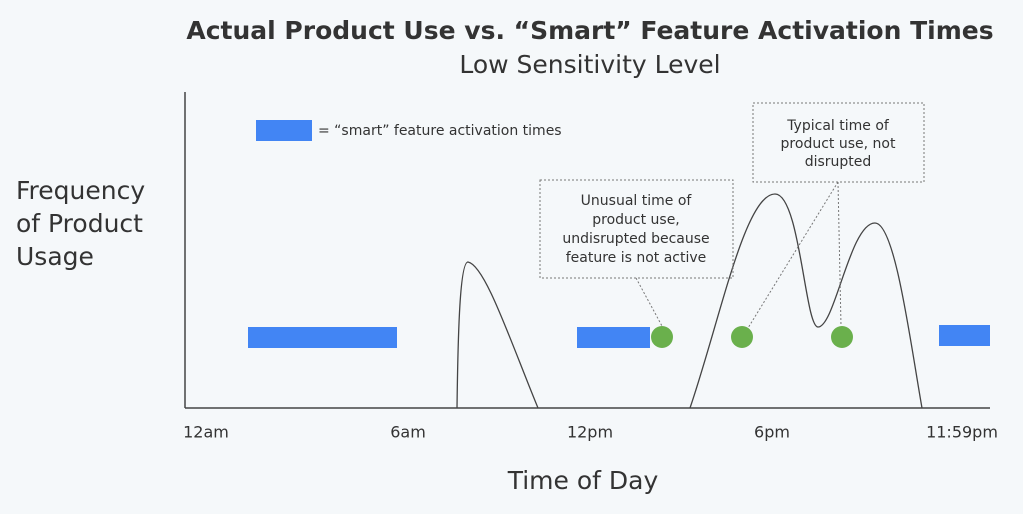 This screenshot has height=514, width=1023. Describe the element at coordinates (635, 239) in the screenshot. I see `annotation-text: undisrupted because` at that location.